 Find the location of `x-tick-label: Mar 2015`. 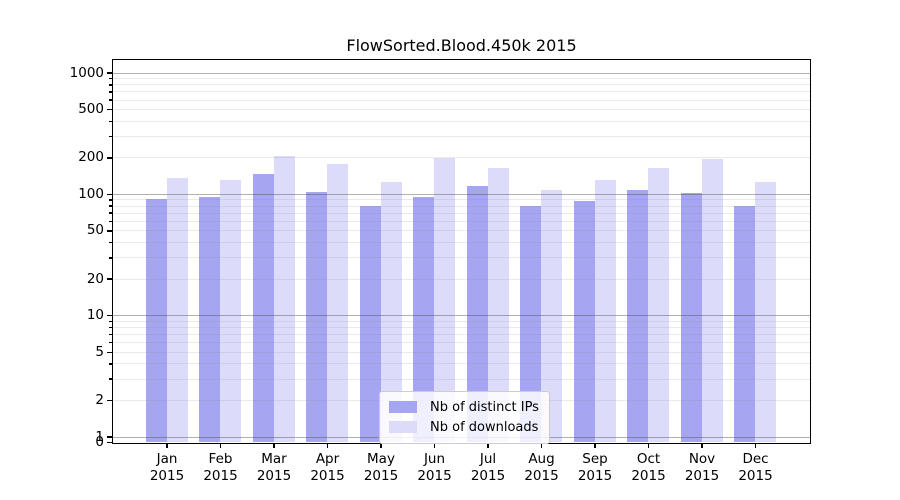

x-tick-label: Mar 2015 is located at coordinates (274, 467).